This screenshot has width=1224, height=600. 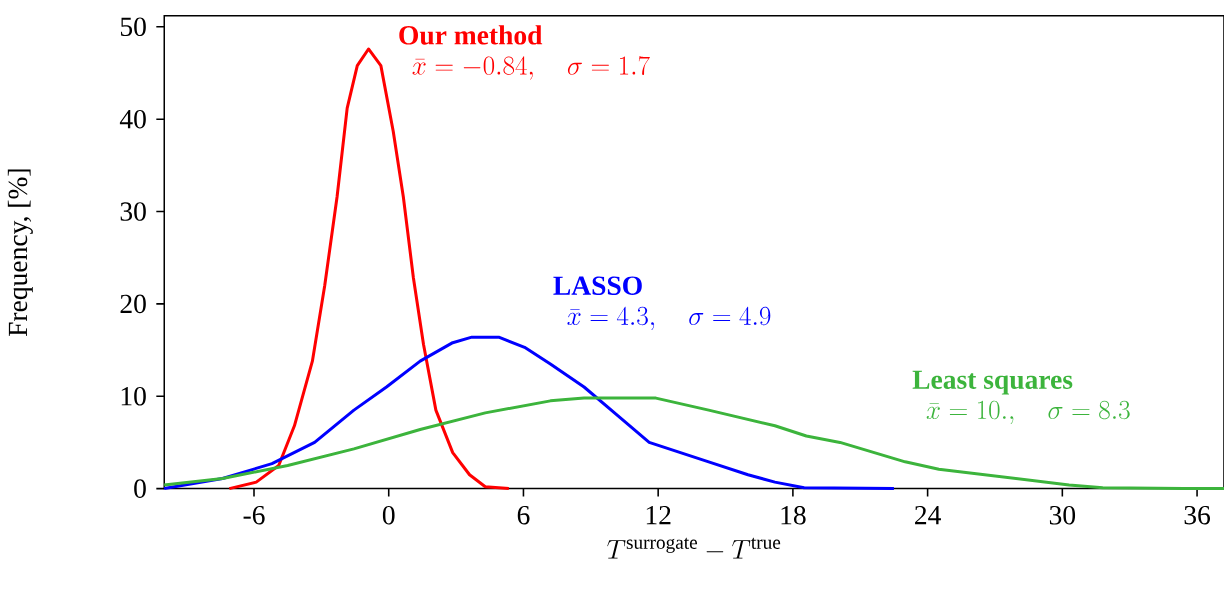 What do you see at coordinates (1062, 515) in the screenshot?
I see `x-tick-label: 30` at bounding box center [1062, 515].